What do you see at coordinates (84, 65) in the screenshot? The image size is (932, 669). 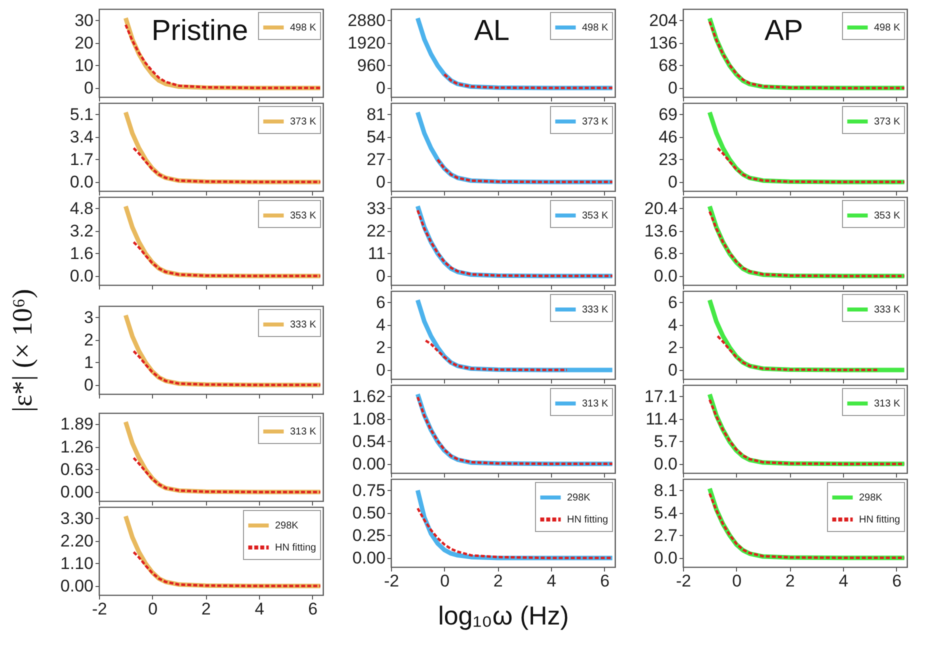 I see `y-tick-label: 10` at bounding box center [84, 65].